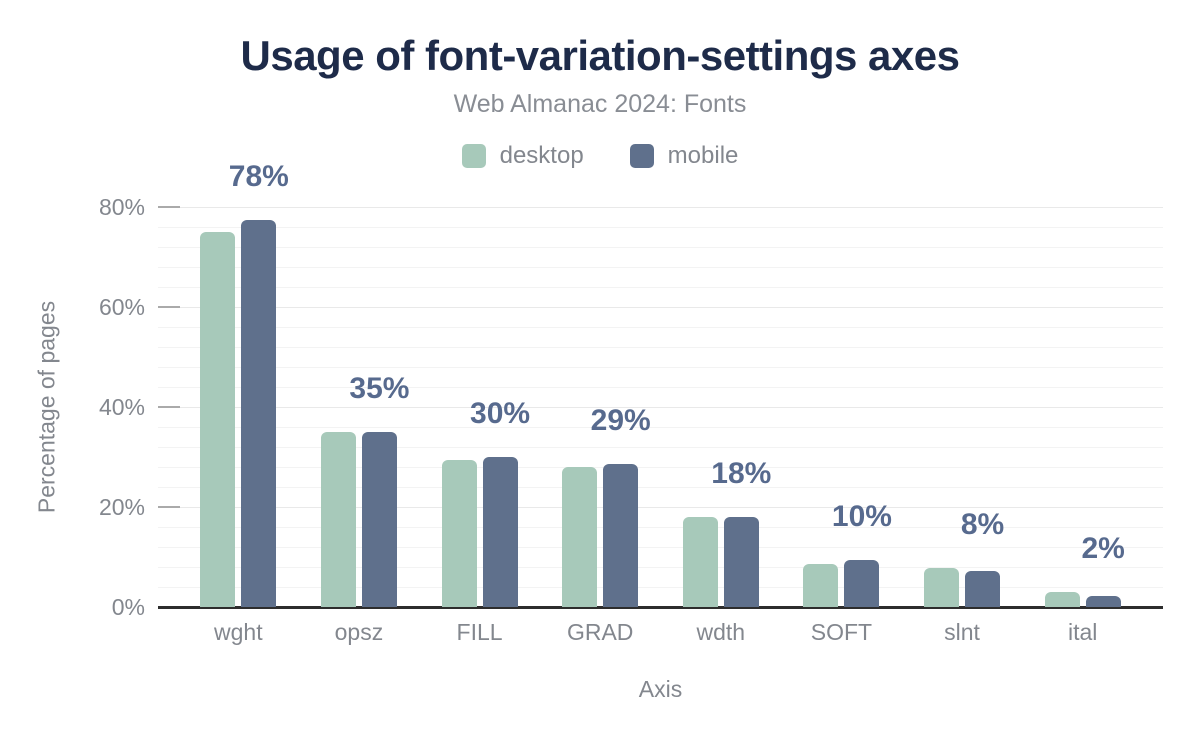 Image resolution: width=1200 pixels, height=742 pixels. What do you see at coordinates (473, 156) in the screenshot?
I see `desktop-swatch-icon` at bounding box center [473, 156].